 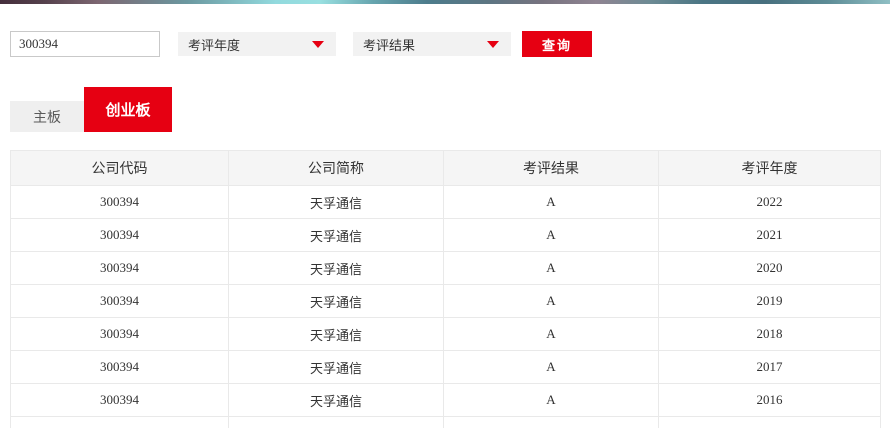 What do you see at coordinates (769, 334) in the screenshot?
I see `table-cell: 2018` at bounding box center [769, 334].